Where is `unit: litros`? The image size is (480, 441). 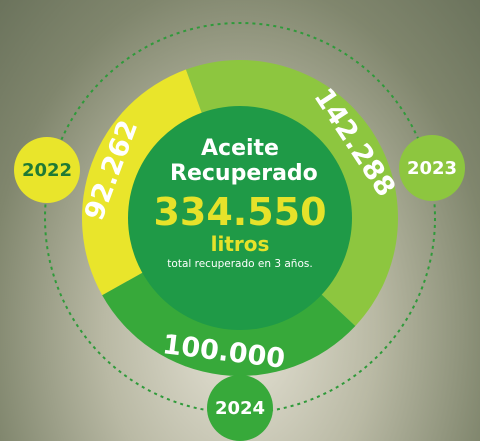 unit: litros is located at coordinates (240, 244).